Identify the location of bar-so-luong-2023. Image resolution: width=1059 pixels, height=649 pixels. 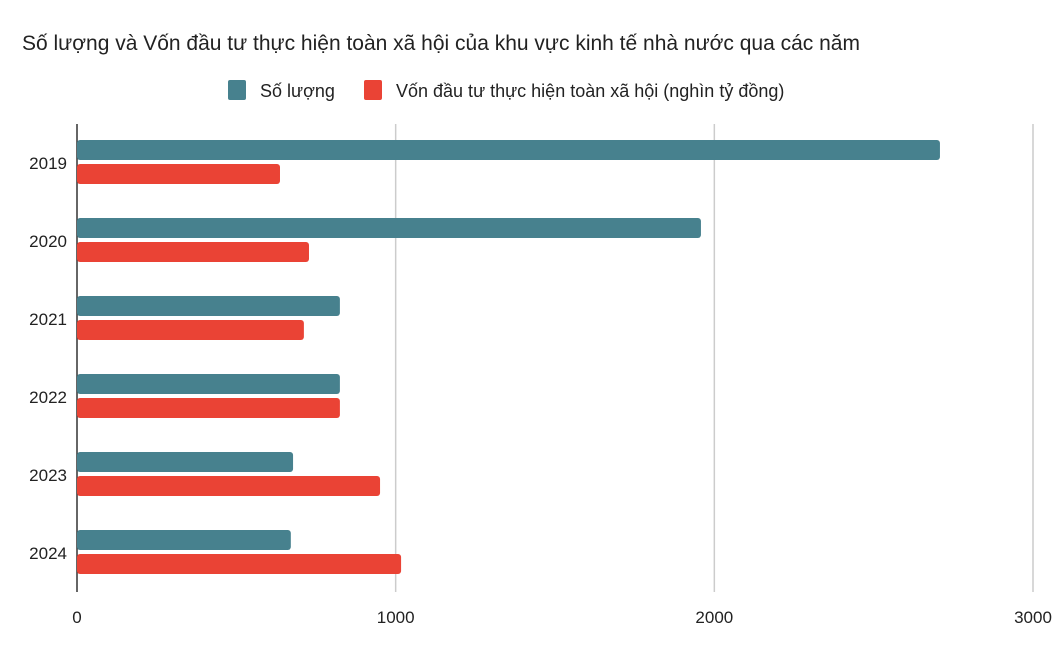
(185, 462).